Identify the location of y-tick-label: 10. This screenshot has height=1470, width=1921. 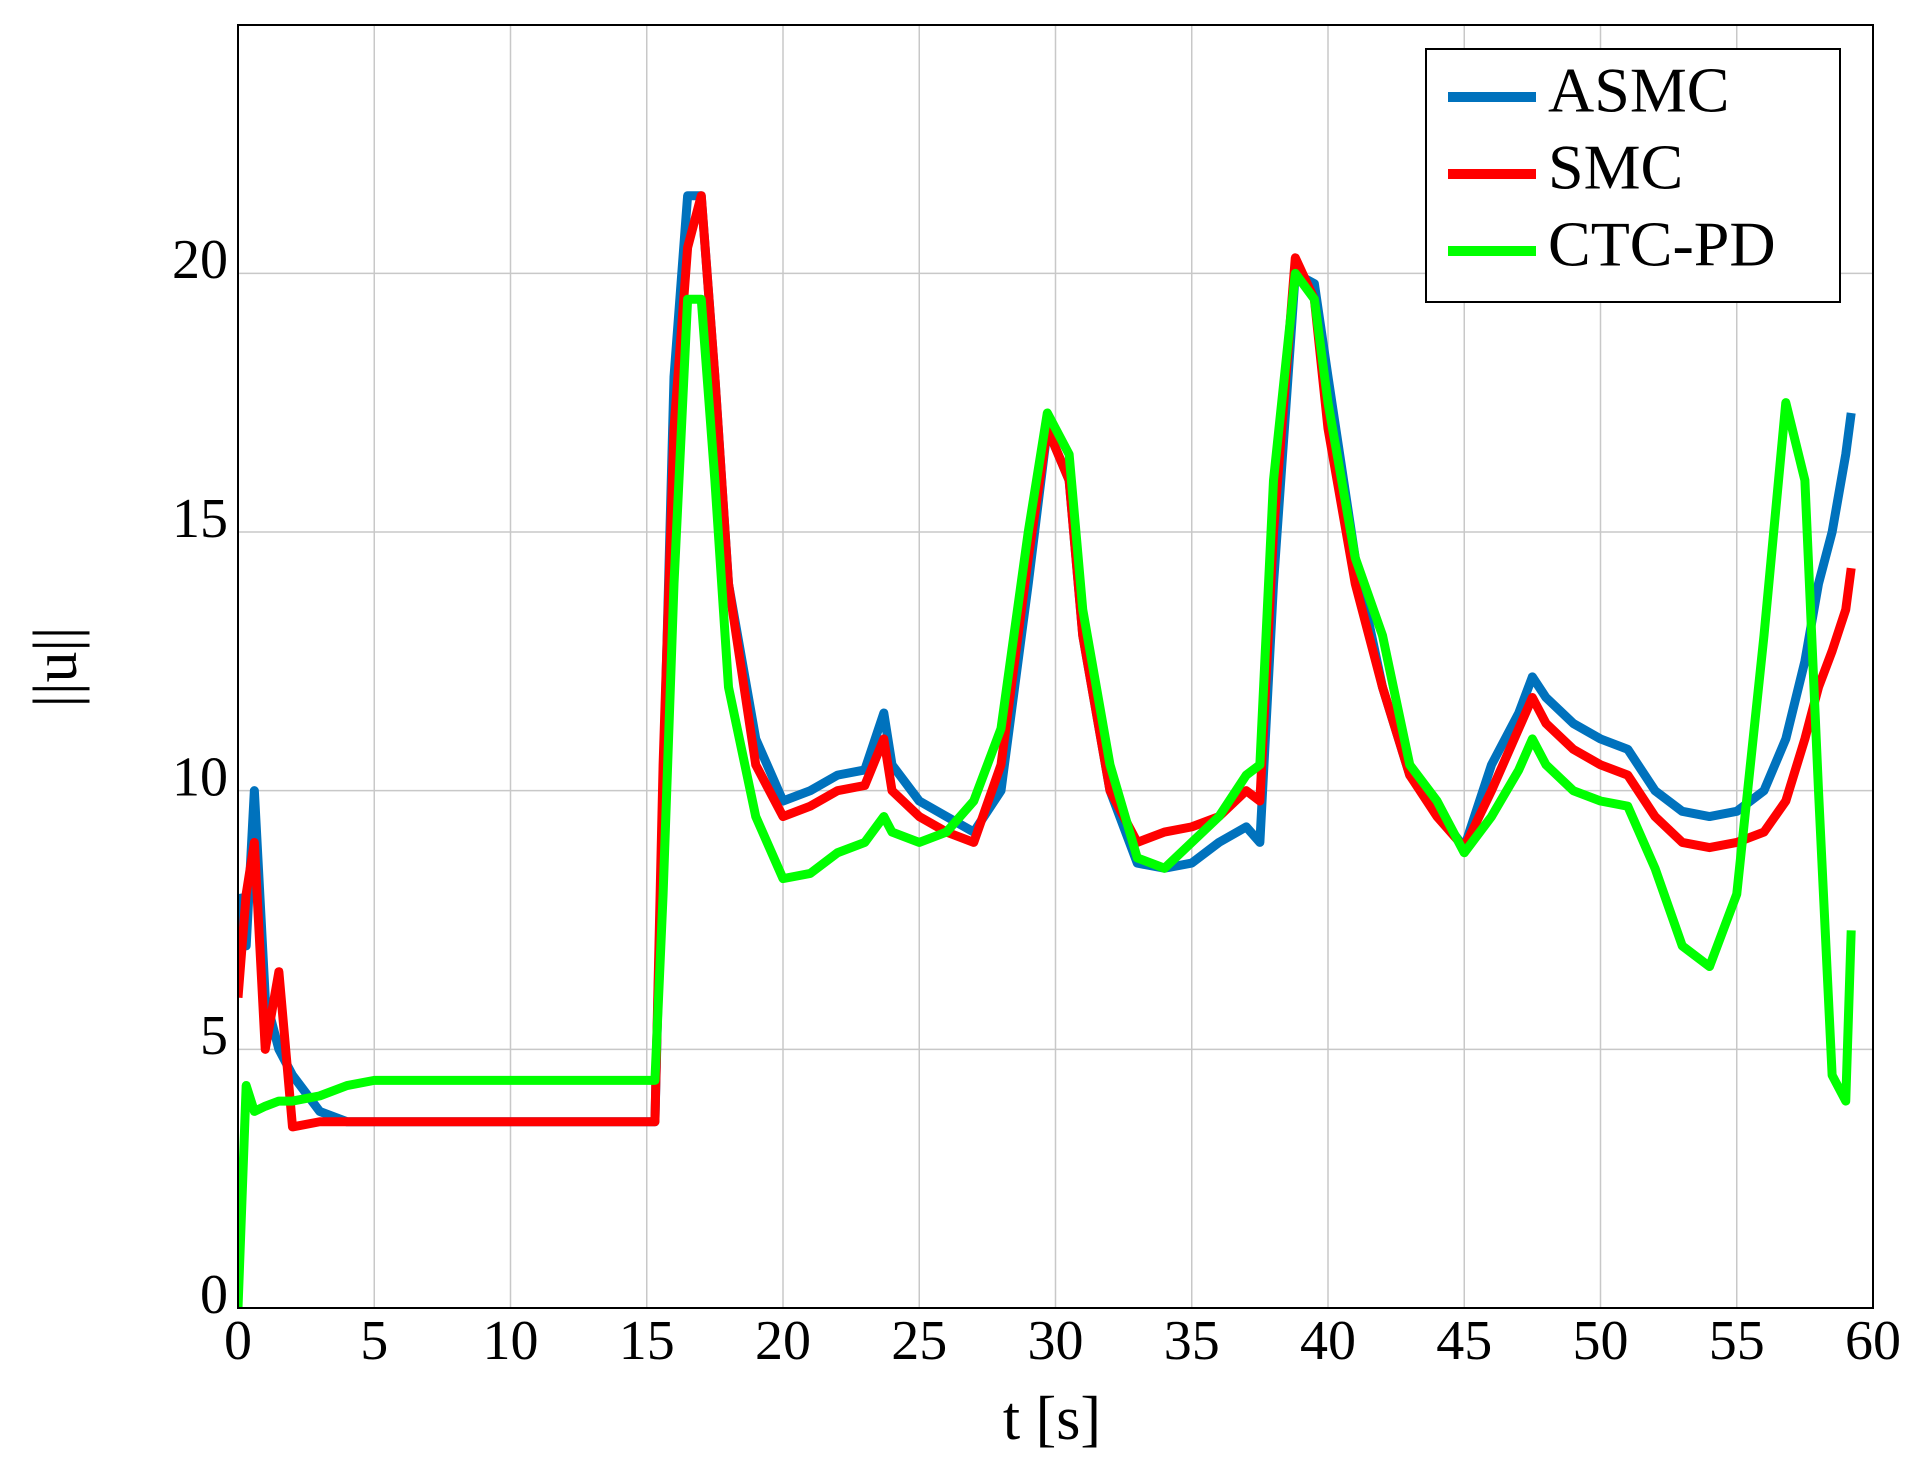
(200, 778).